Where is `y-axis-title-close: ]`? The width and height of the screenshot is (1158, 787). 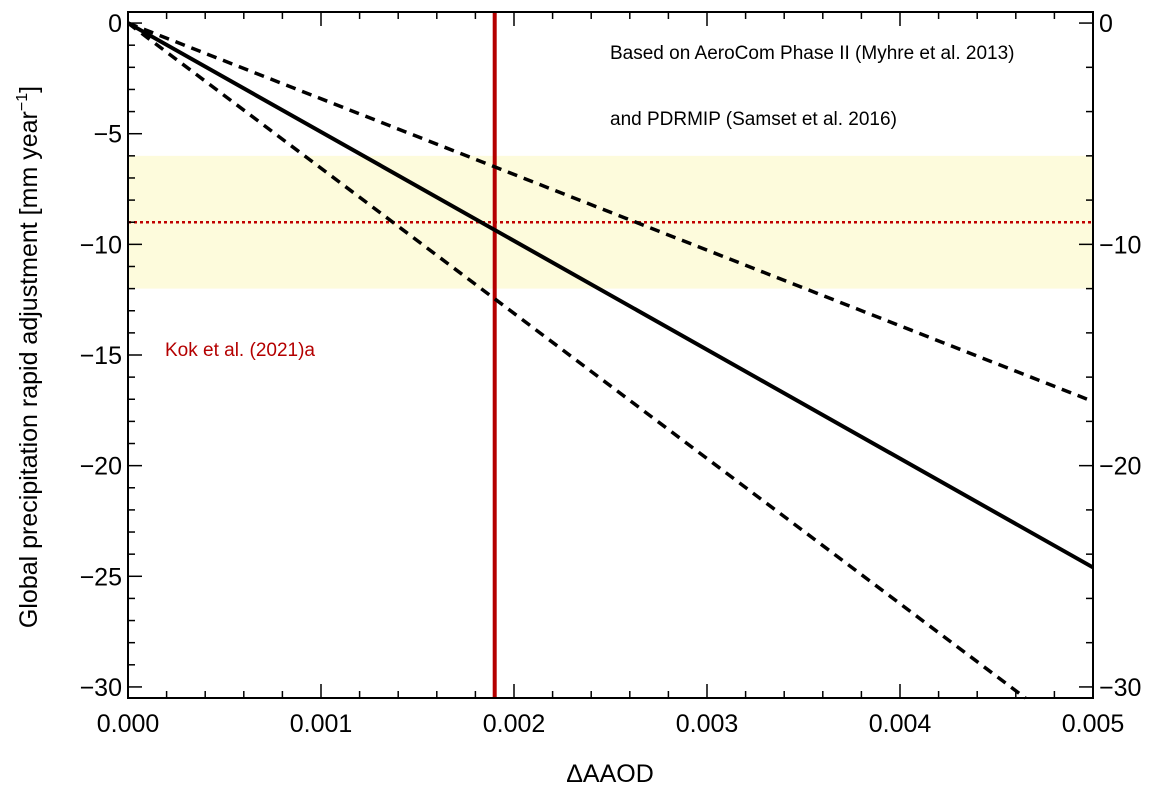
y-axis-title-close: ] is located at coordinates (29, 89).